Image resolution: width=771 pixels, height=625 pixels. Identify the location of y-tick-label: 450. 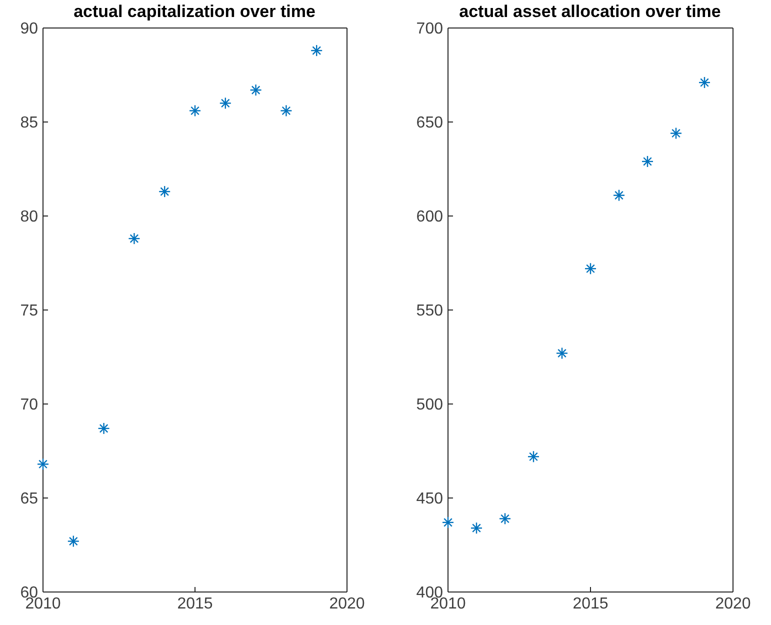
(430, 499).